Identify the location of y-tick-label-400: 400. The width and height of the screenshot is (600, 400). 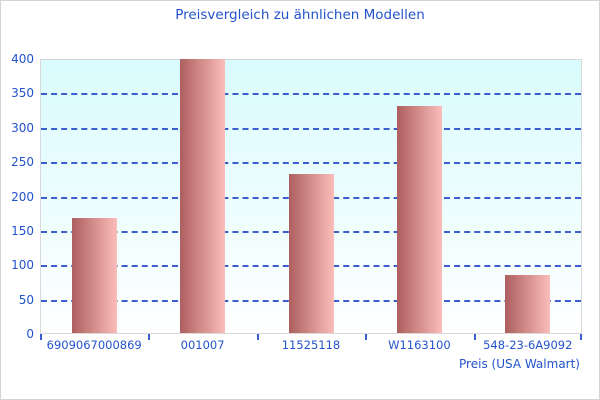
(22, 59).